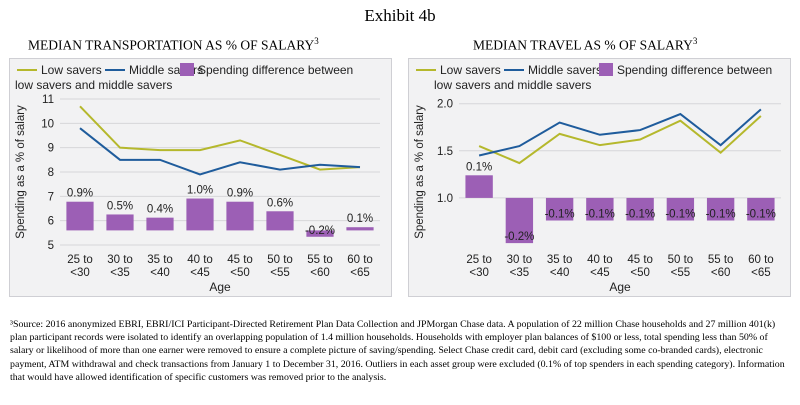  Describe the element at coordinates (280, 203) in the screenshot. I see `bar-data-label-5: 0.6%` at that location.